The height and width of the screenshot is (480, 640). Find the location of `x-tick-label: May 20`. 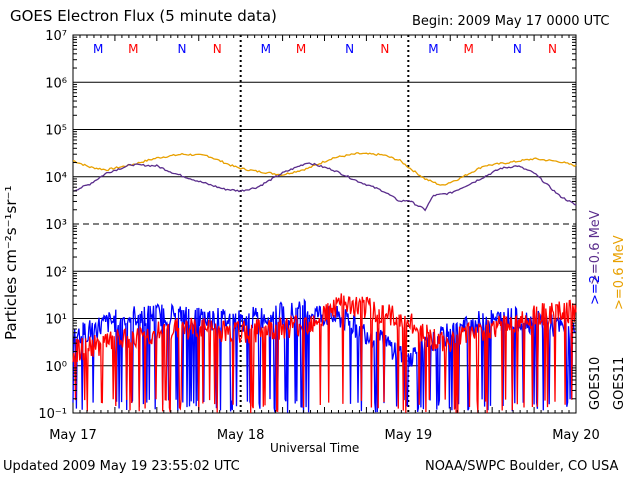

x-tick-label: May 20 is located at coordinates (576, 435).